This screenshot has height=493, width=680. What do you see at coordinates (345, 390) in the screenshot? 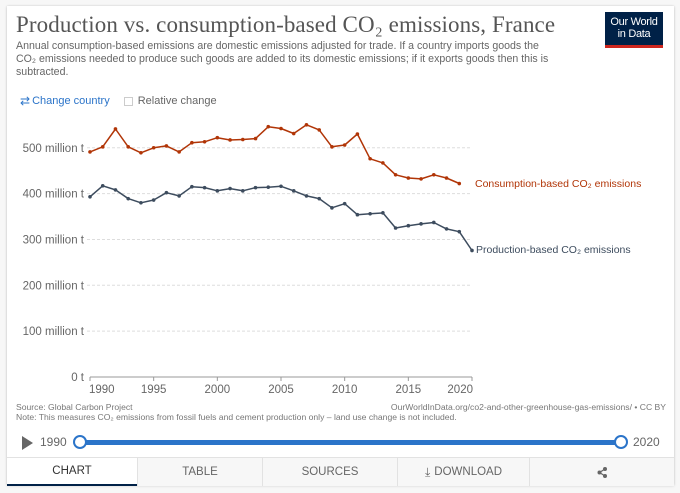
I see `x-tick-label: 2010` at bounding box center [345, 390].